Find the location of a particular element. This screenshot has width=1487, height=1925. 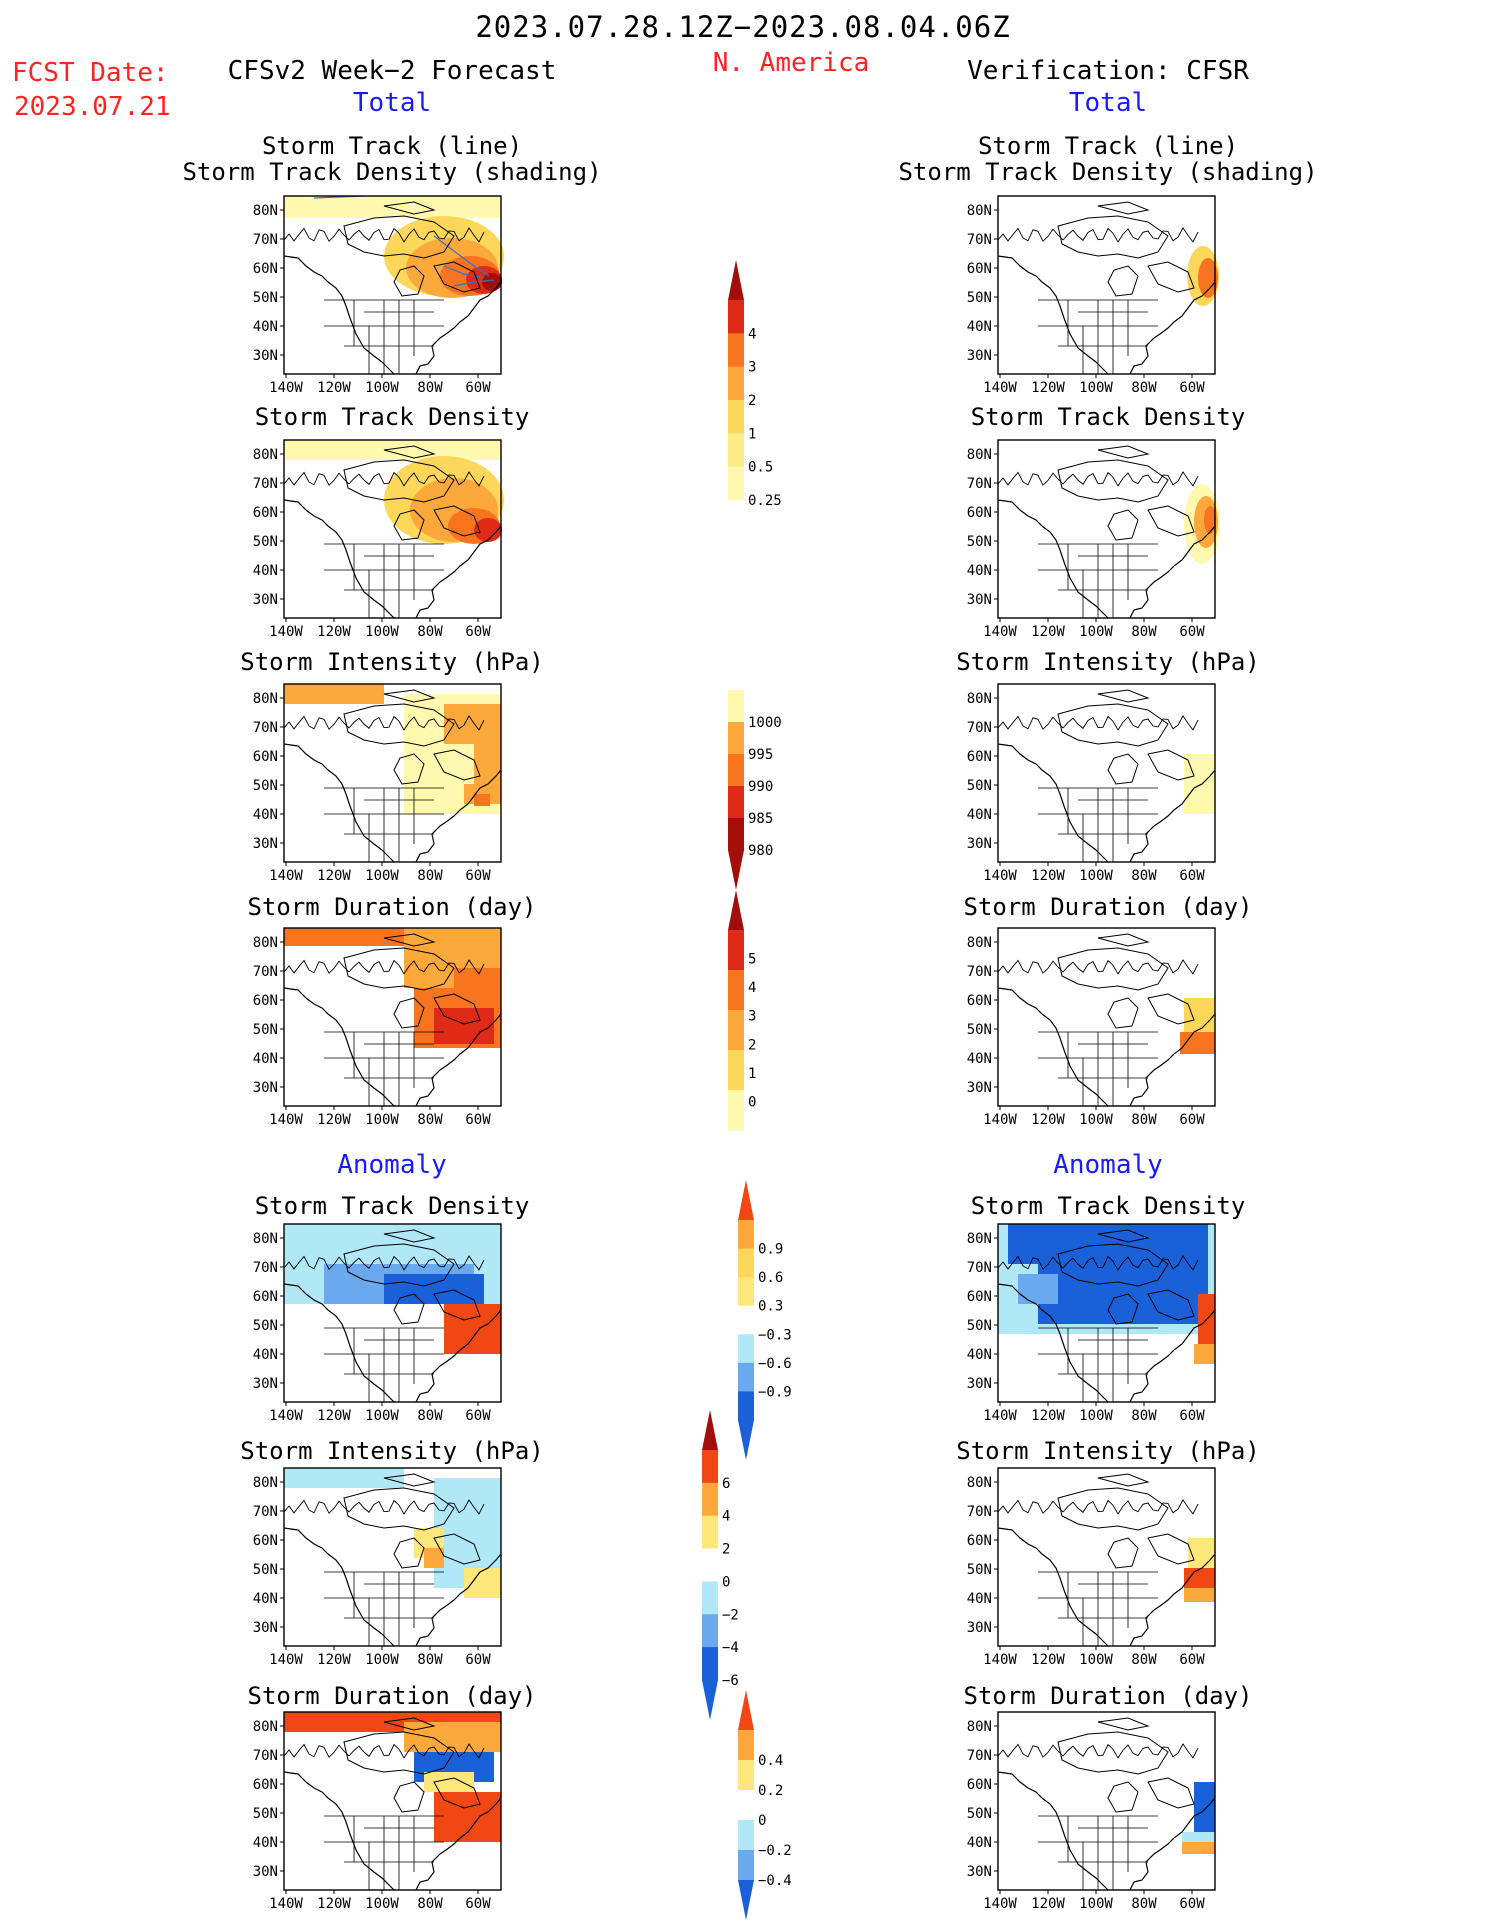

lon-tick-label: 80W is located at coordinates (1144, 1660).